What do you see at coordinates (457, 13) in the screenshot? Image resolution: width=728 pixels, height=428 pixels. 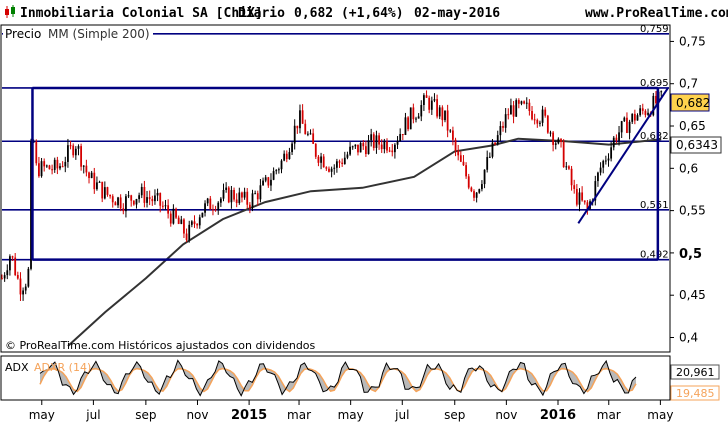 I see `chart-date: 02-may-2016` at bounding box center [457, 13].